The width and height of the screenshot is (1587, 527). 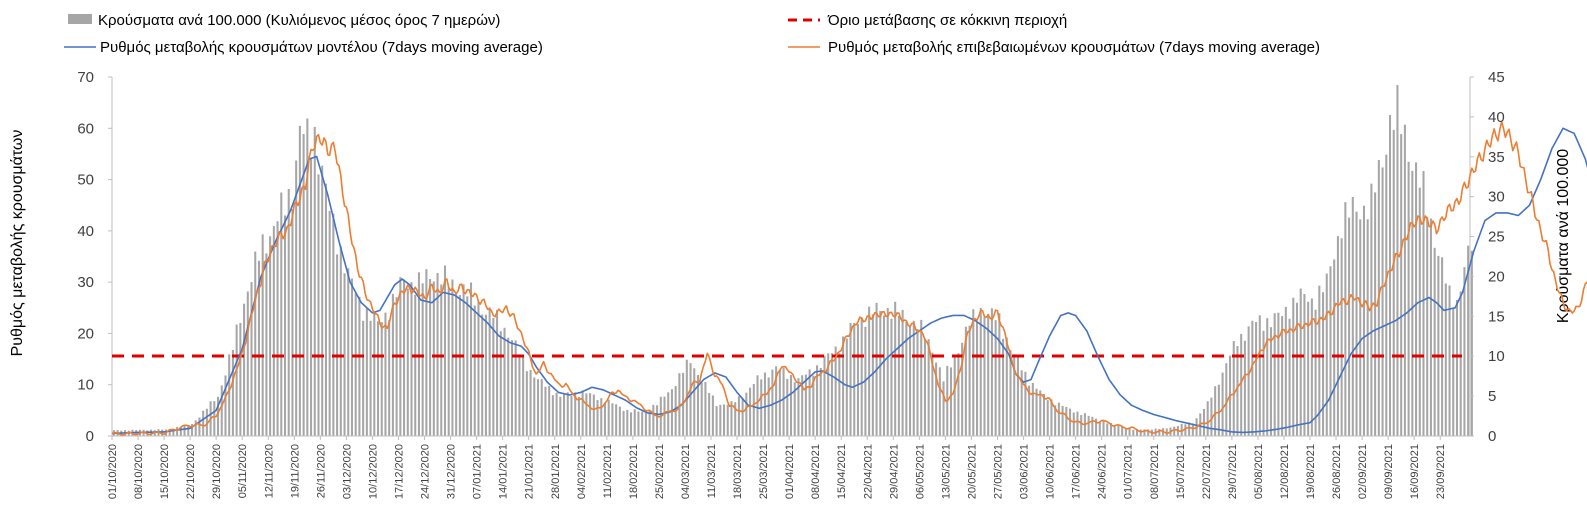 What do you see at coordinates (1181, 471) in the screenshot?
I see `x-tick-label: 15/07/2021` at bounding box center [1181, 471].